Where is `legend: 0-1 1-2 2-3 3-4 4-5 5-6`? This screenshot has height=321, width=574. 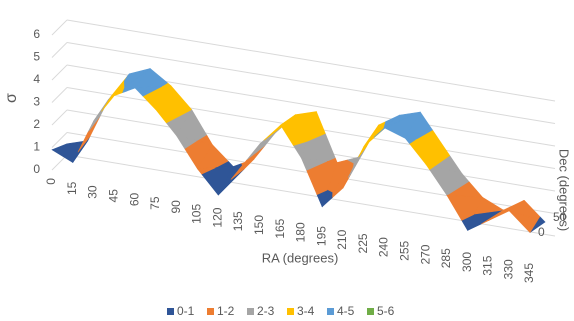
legend: 0-1 1-2 2-3 3-4 4-5 5-6 is located at coordinates (281, 311).